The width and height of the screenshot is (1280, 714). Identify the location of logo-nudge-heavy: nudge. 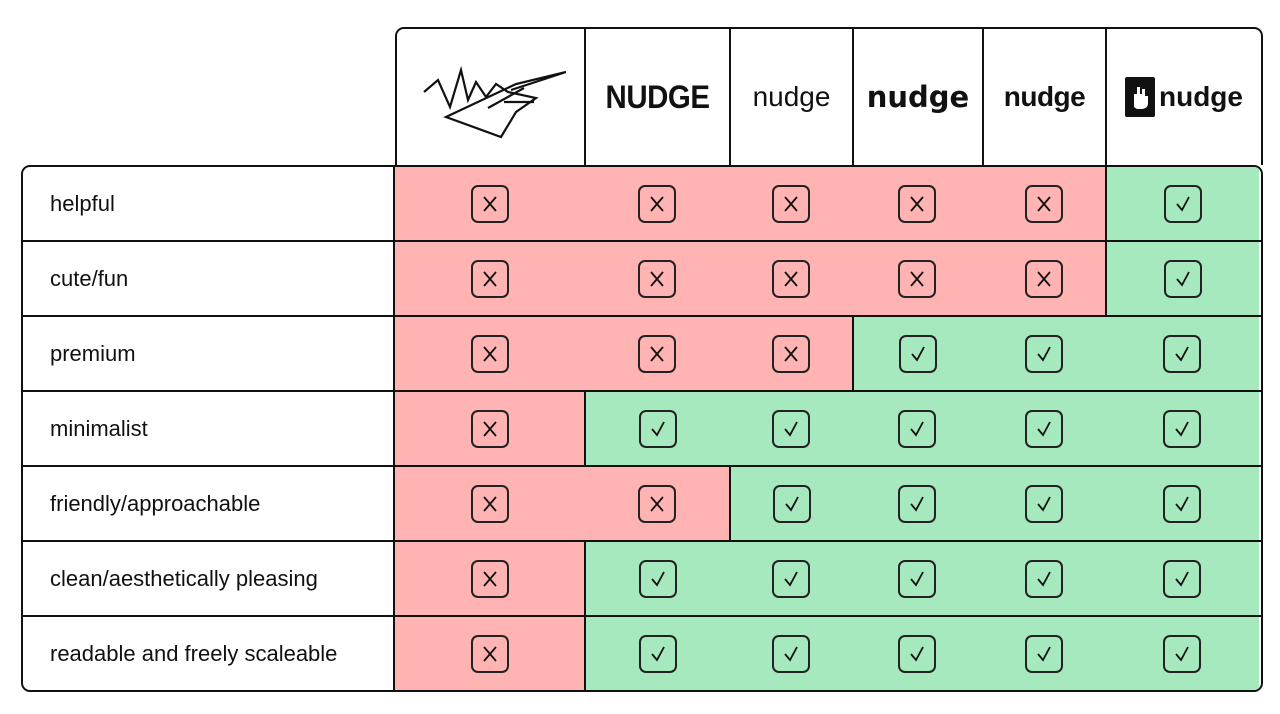
(1044, 96).